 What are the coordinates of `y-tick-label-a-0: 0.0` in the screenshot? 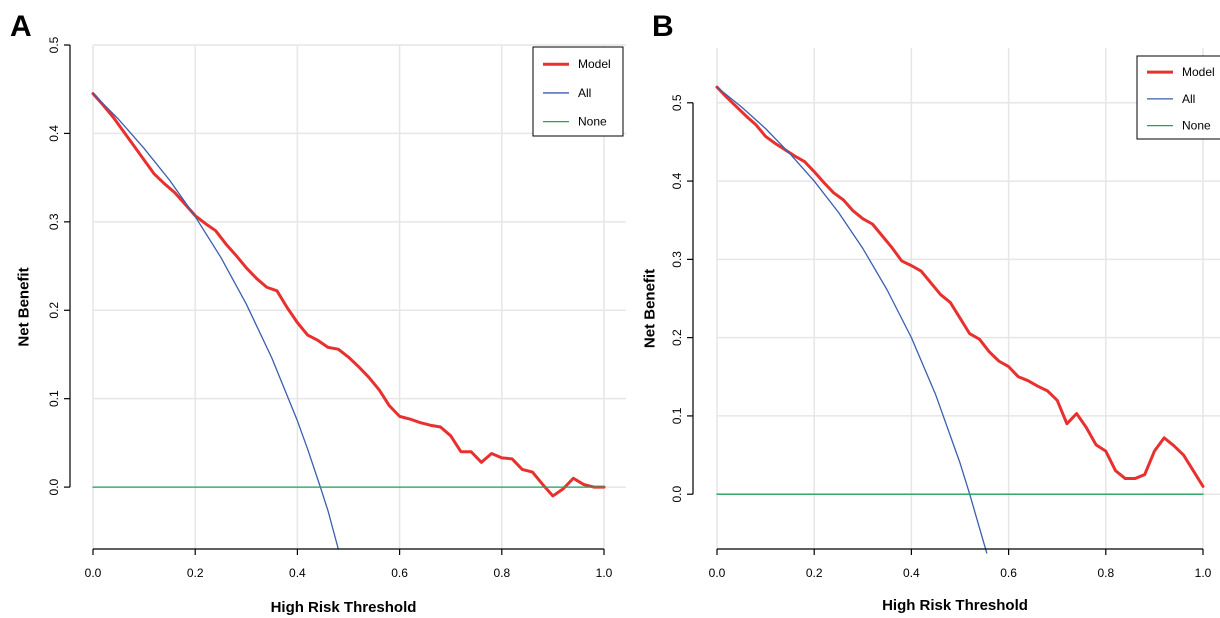 It's located at (54, 486).